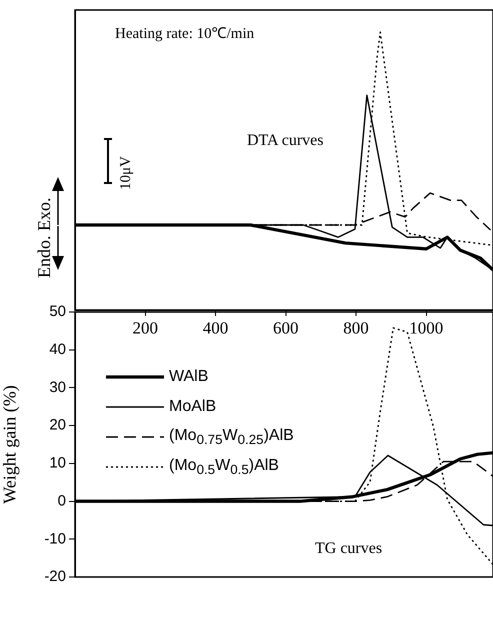  What do you see at coordinates (192, 407) in the screenshot?
I see `legend-label: MoAlB` at bounding box center [192, 407].